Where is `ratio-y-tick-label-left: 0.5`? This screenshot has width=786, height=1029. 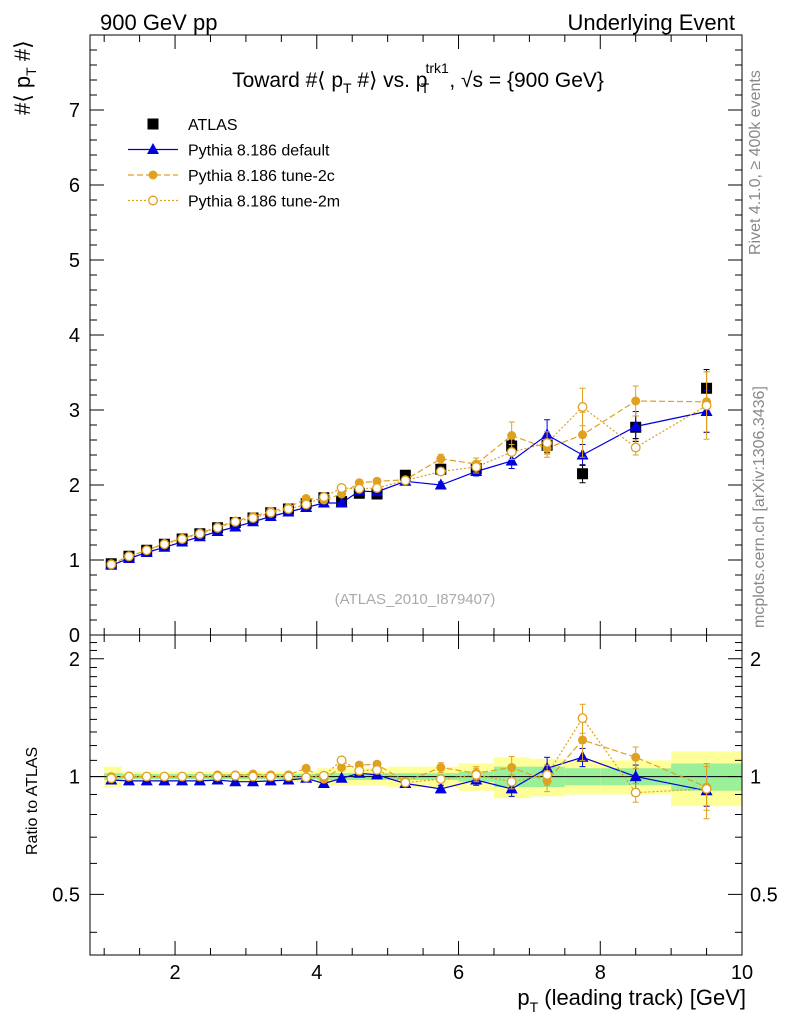
ratio-y-tick-label-left: 0.5 is located at coordinates (66, 895).